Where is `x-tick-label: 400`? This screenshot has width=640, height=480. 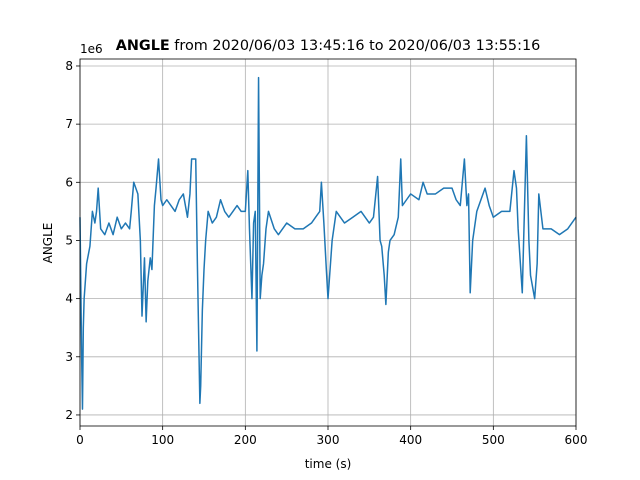
x-tick-label: 400 is located at coordinates (410, 440).